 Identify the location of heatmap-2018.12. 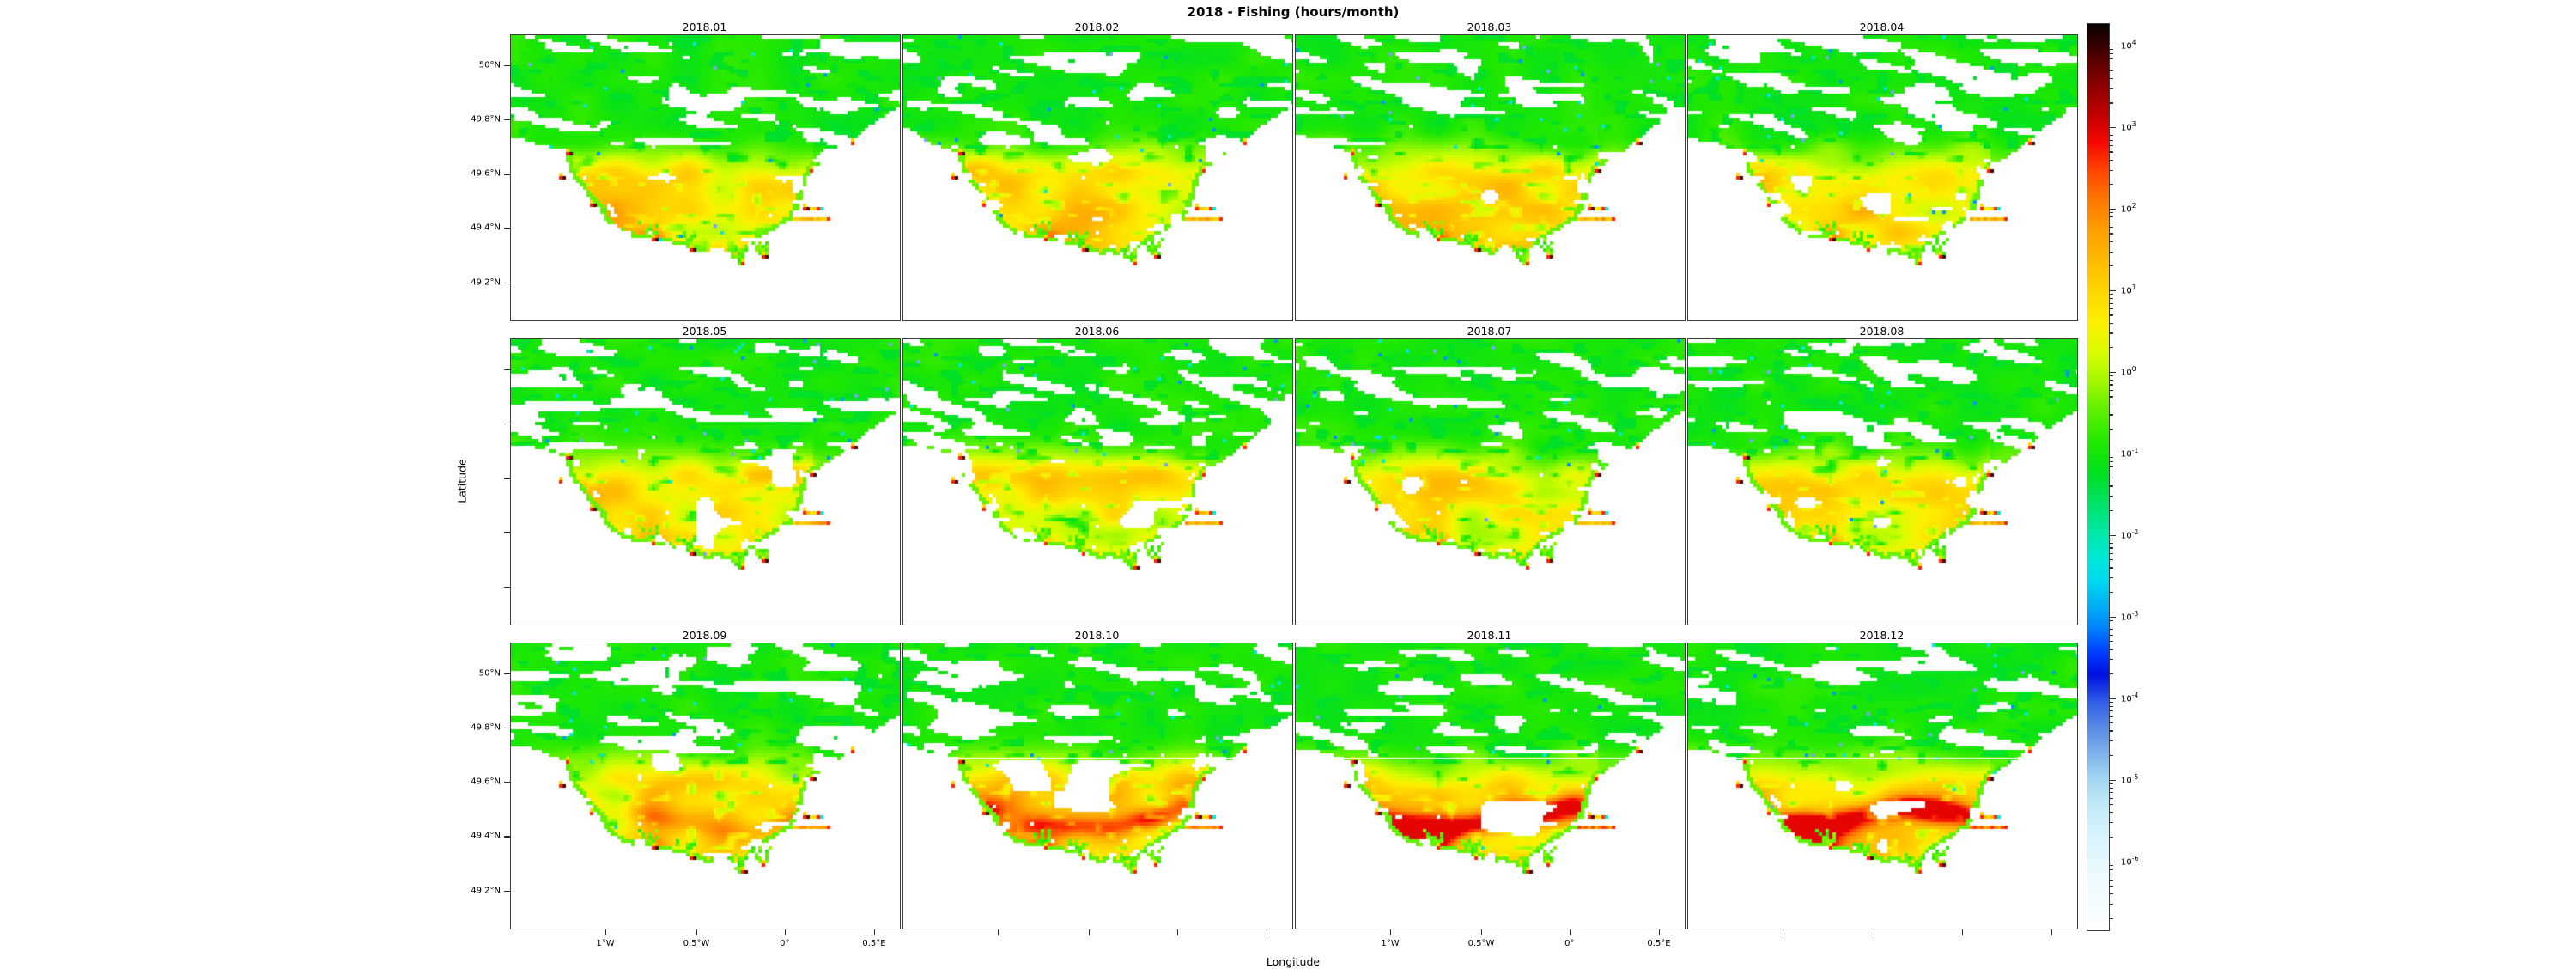
(1882, 786).